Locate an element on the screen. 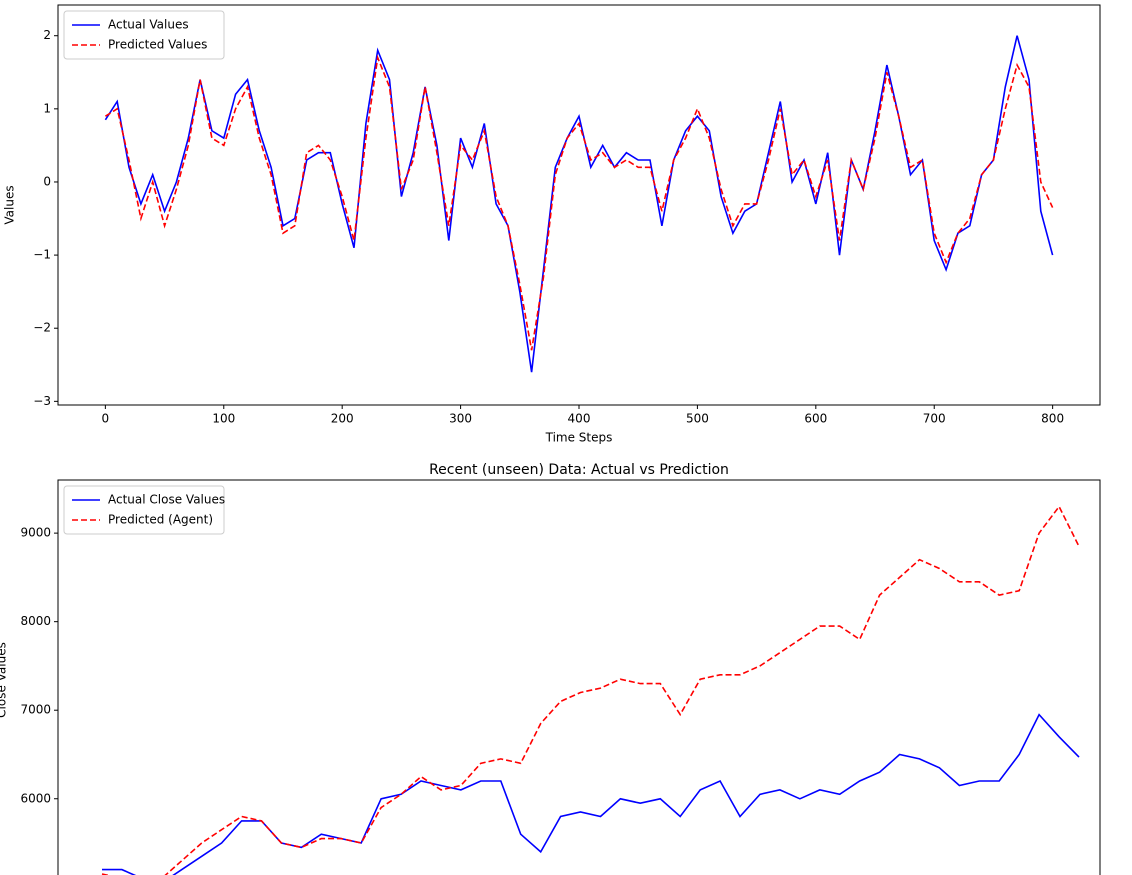  x-tick-label: 700 is located at coordinates (934, 419).